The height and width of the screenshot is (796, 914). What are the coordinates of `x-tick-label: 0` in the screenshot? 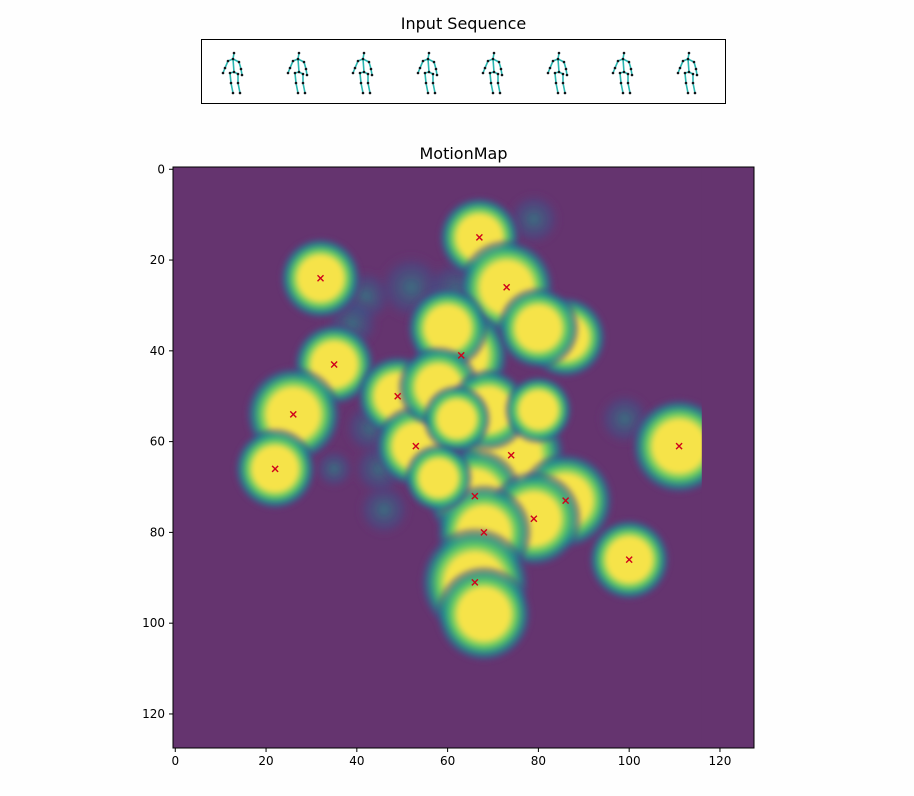 It's located at (175, 761).